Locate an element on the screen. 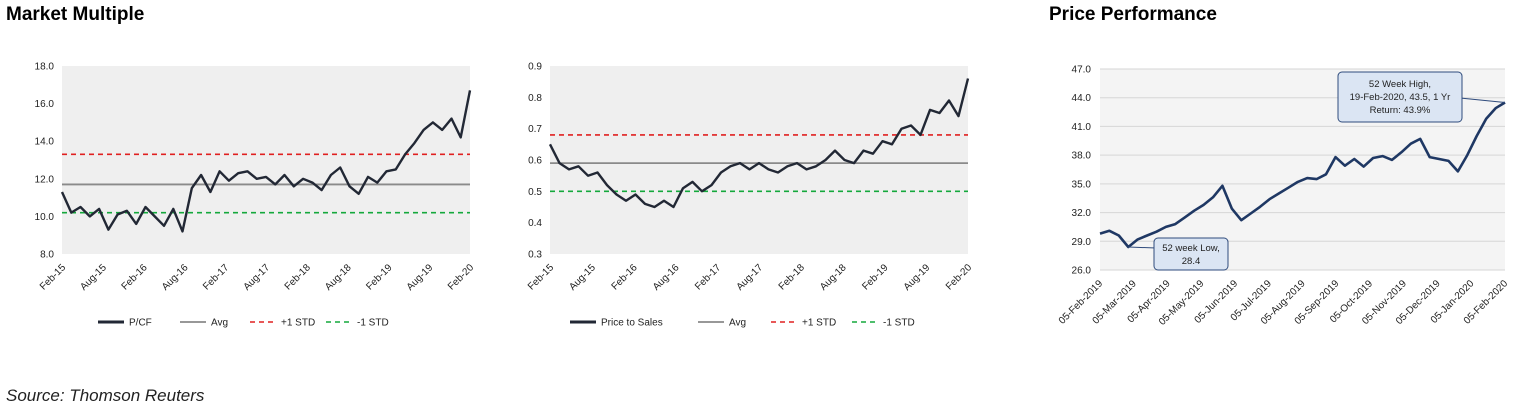 This screenshot has height=412, width=1529. source-note: Source: Thomson Reuters is located at coordinates (105, 395).